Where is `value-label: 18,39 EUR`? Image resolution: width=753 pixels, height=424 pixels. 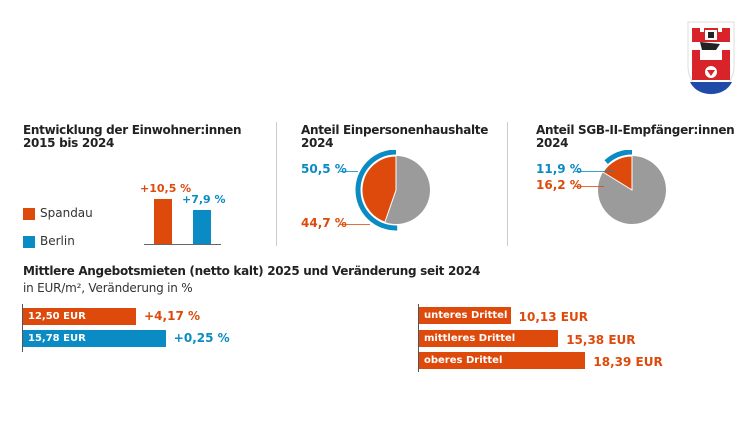
value-label: 18,39 EUR is located at coordinates (628, 362).